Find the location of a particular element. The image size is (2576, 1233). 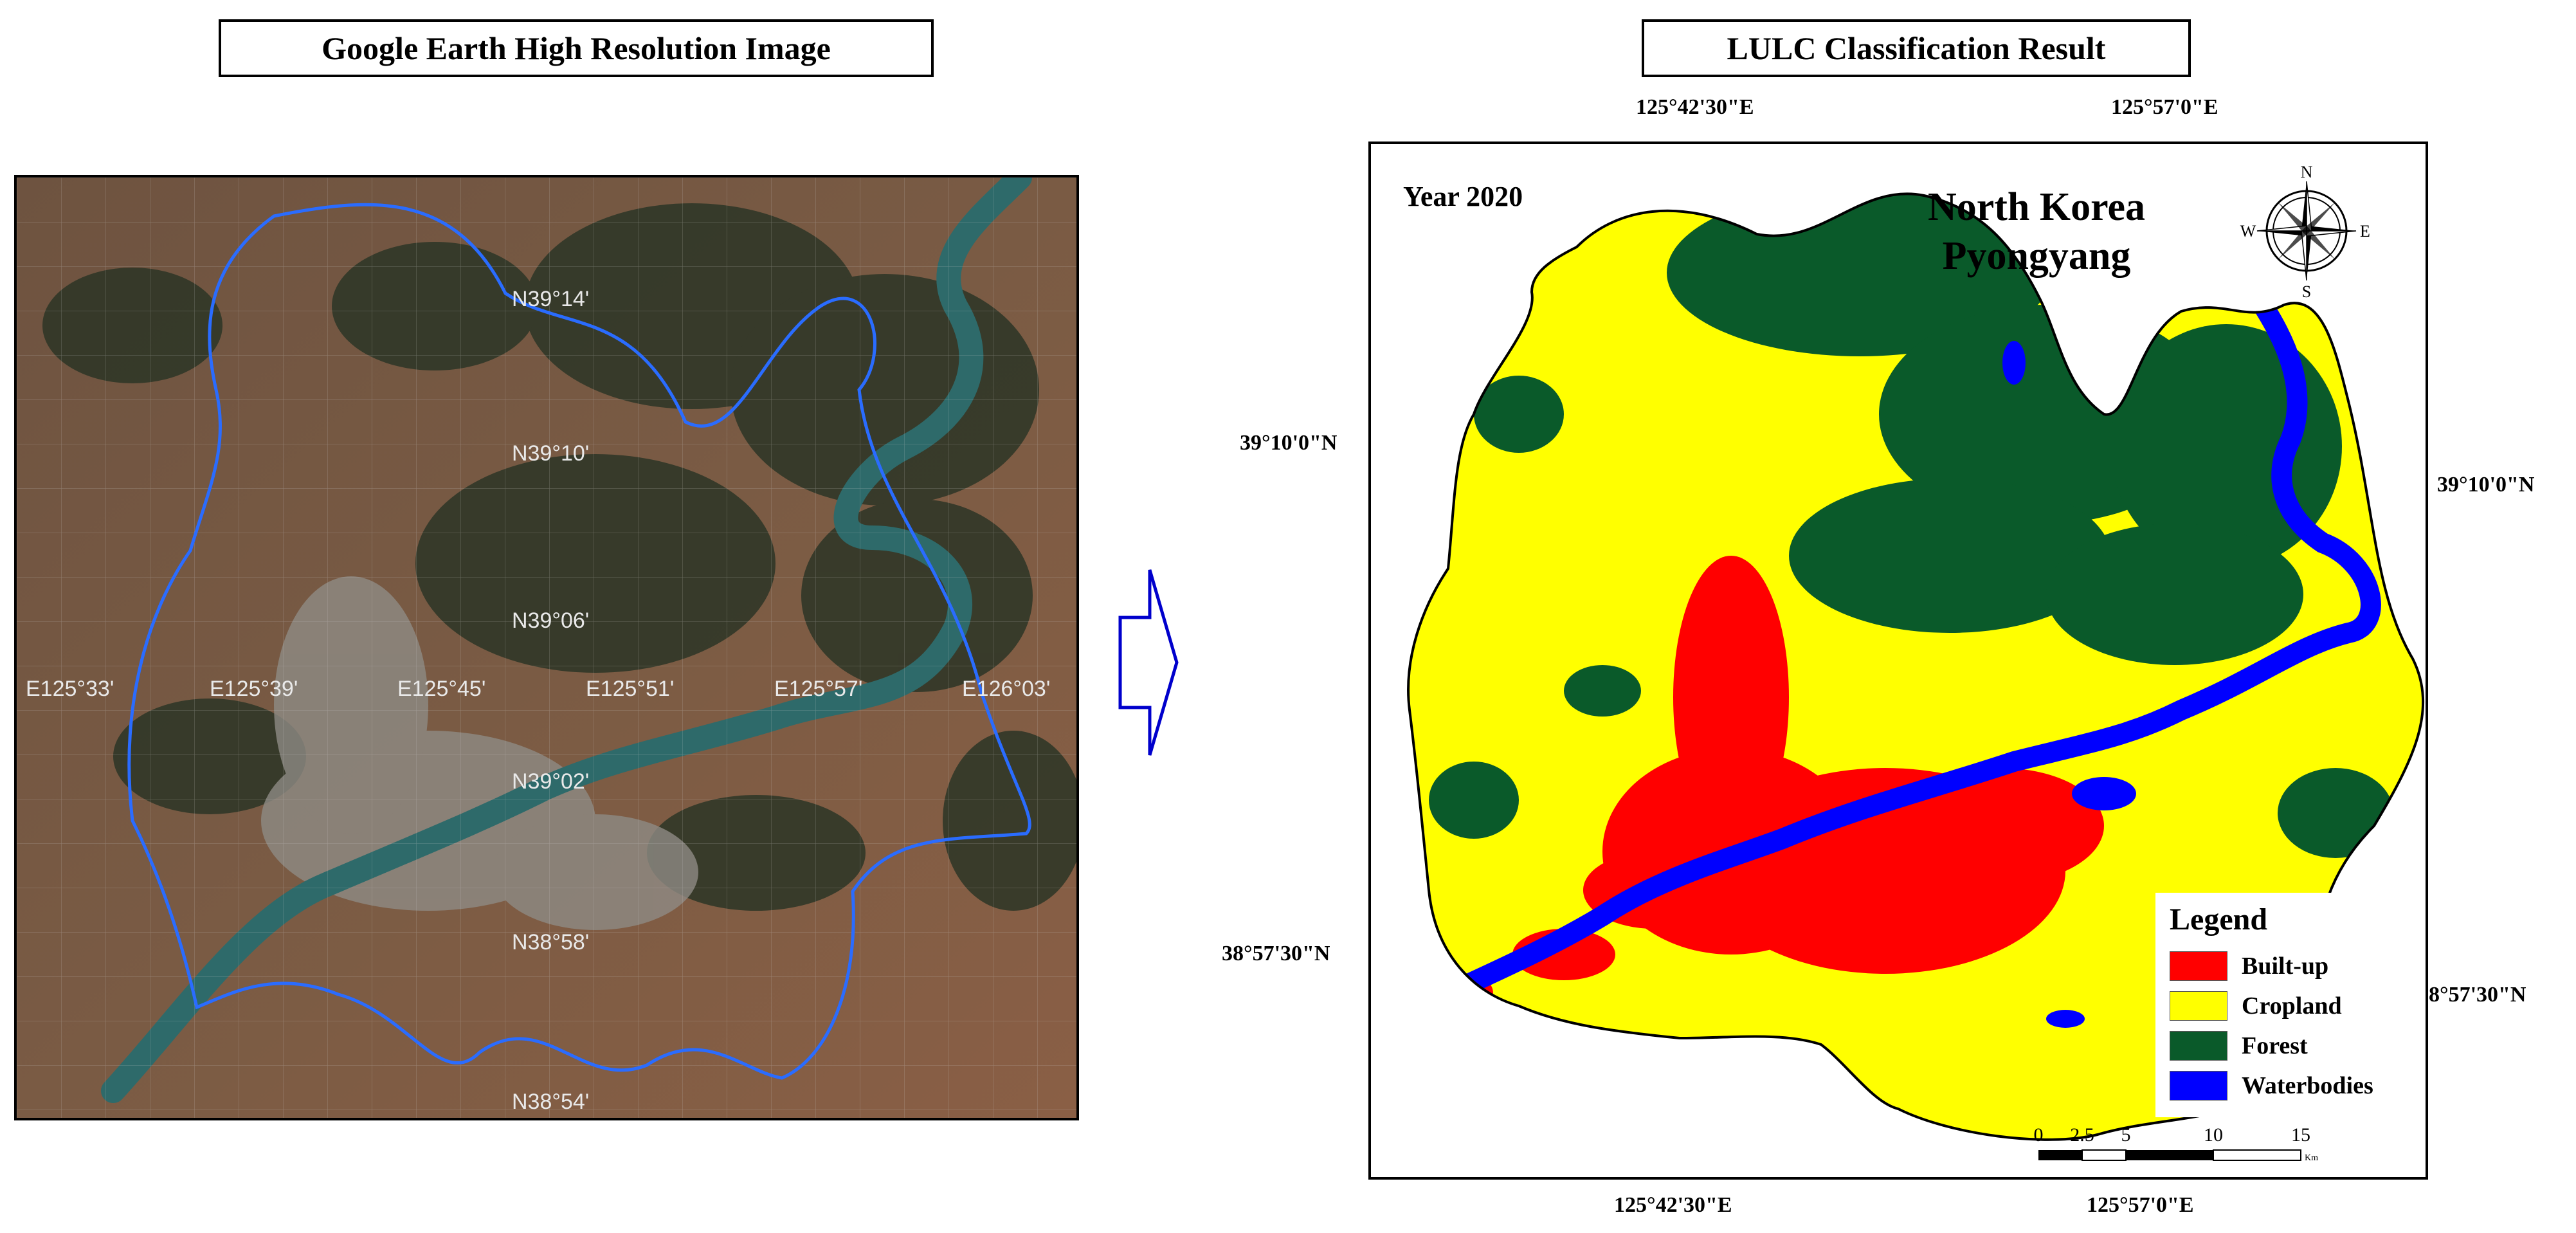

legend-label: Built-up is located at coordinates (2285, 966).